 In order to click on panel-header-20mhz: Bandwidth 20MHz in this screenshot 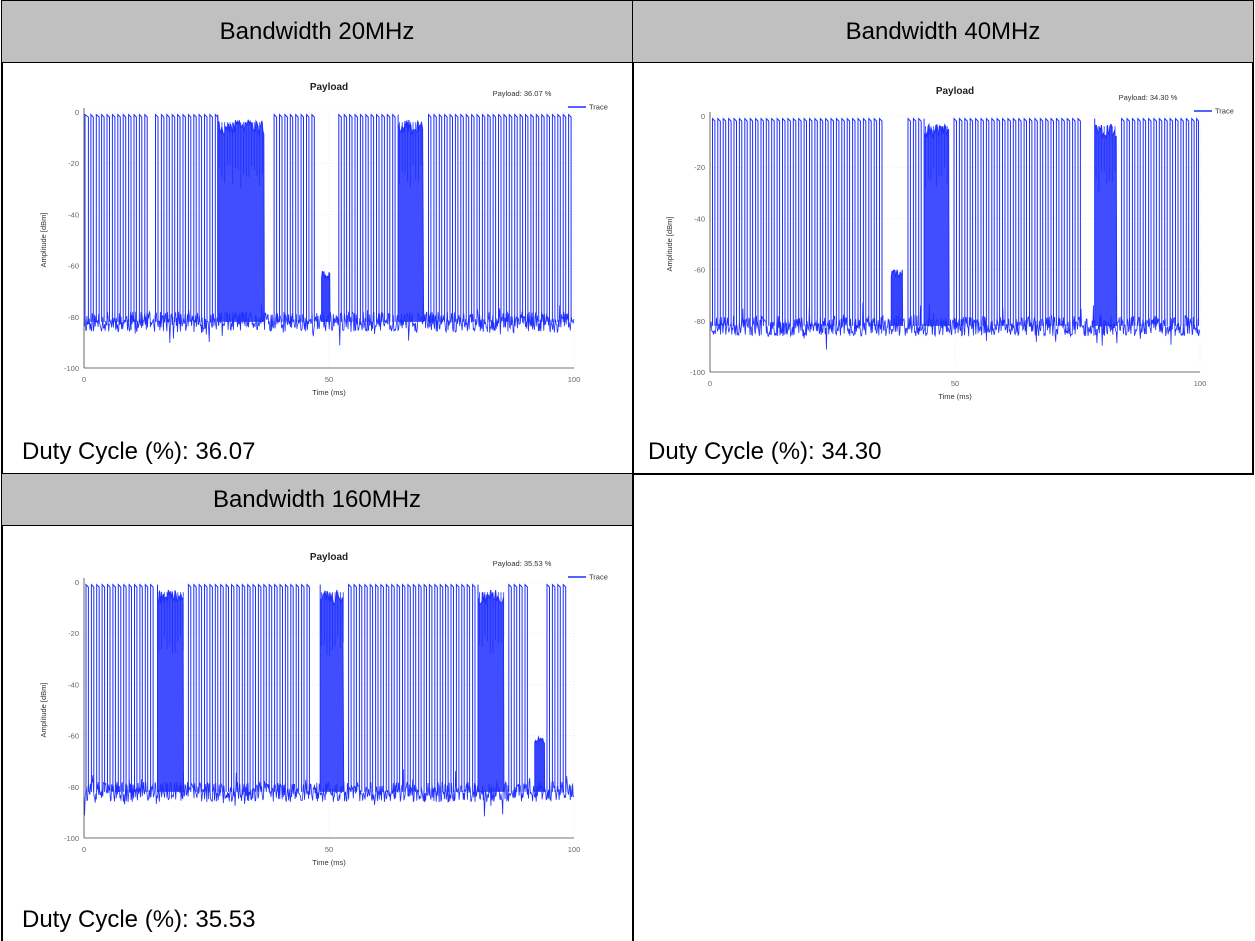, I will do `click(317, 31)`.